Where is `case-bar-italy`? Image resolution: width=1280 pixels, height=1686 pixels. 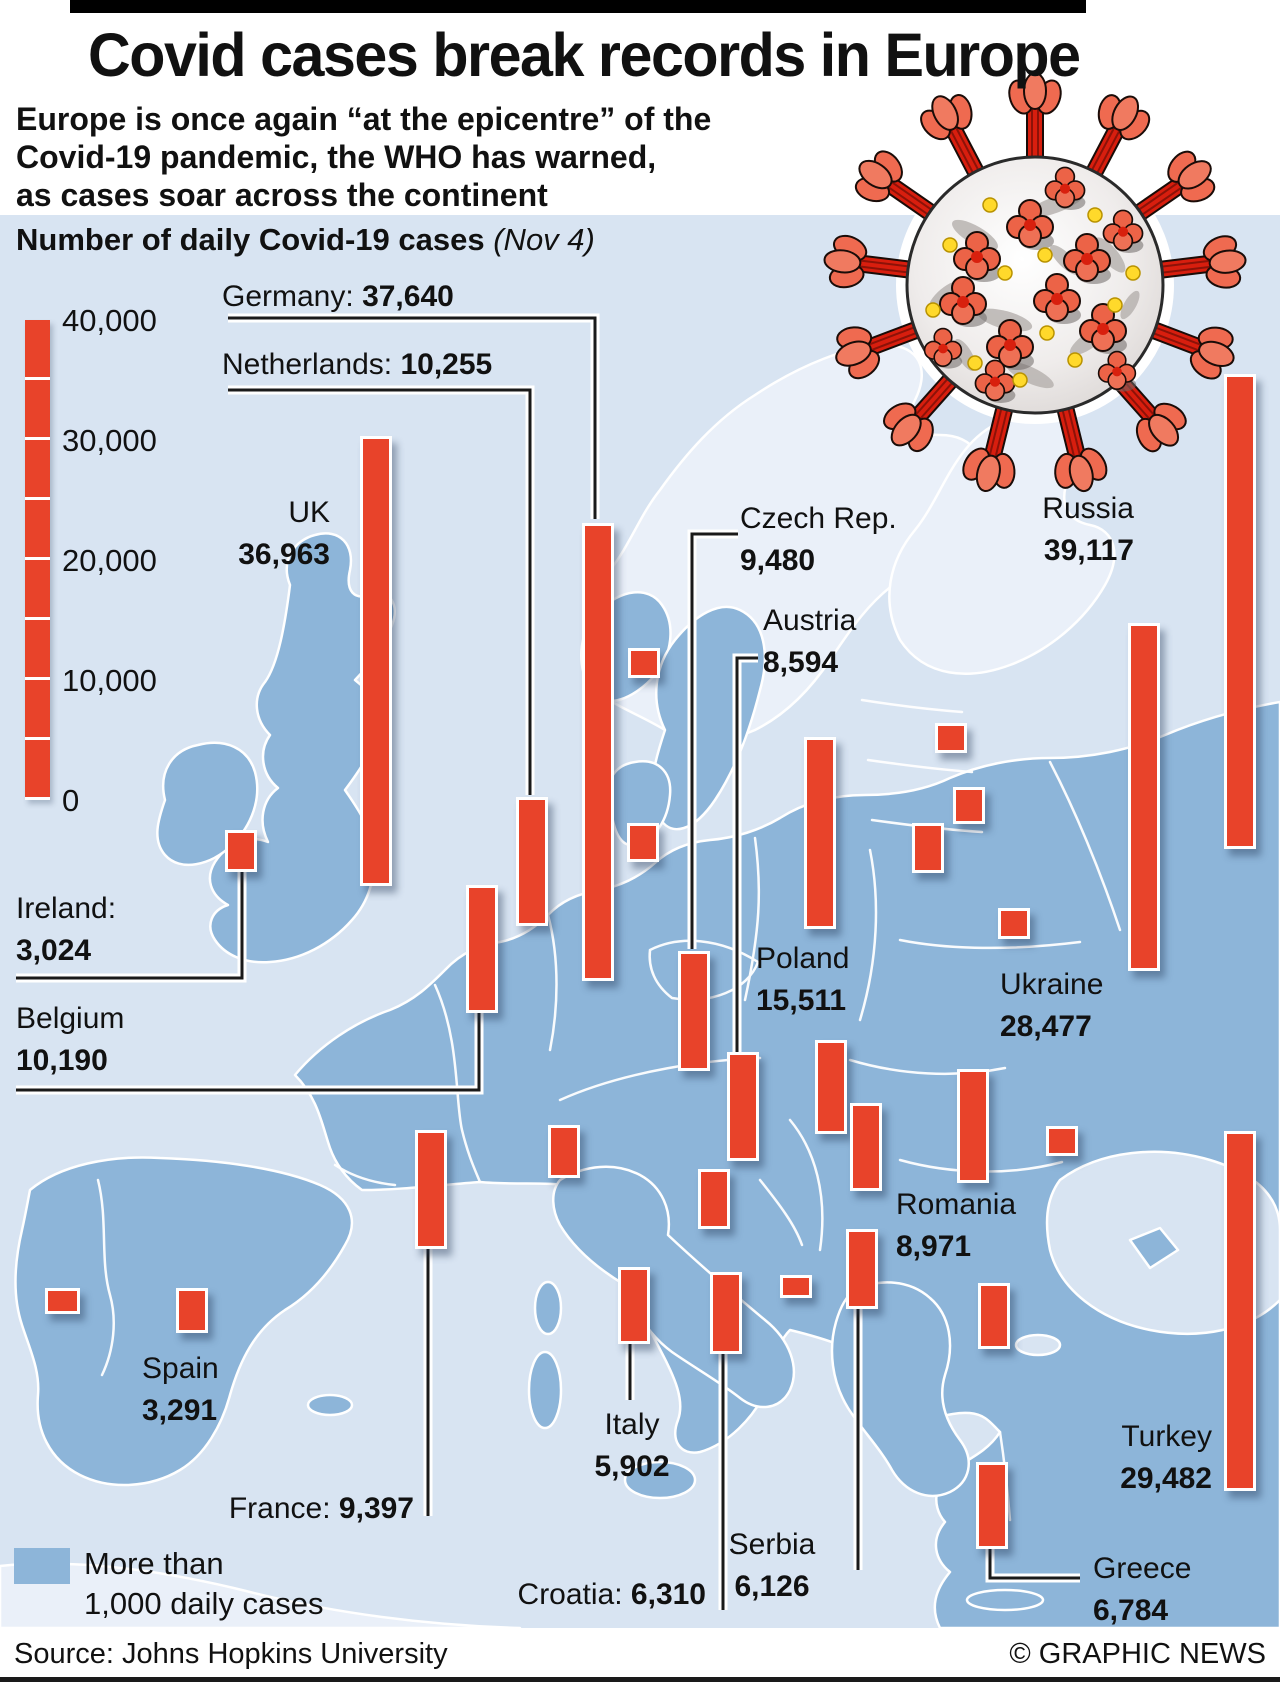
case-bar-italy is located at coordinates (634, 1305).